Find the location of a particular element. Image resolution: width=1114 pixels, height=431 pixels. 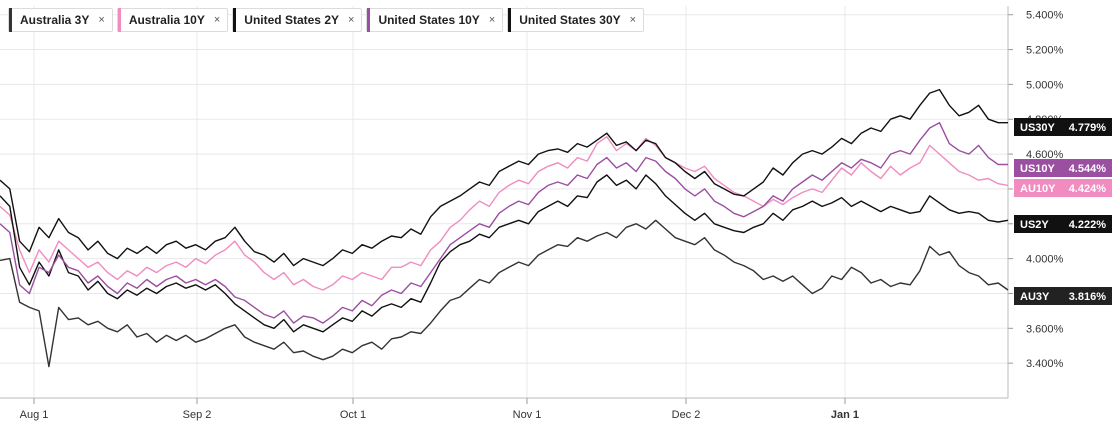

end-label-tag: US30Y is located at coordinates (1038, 128).